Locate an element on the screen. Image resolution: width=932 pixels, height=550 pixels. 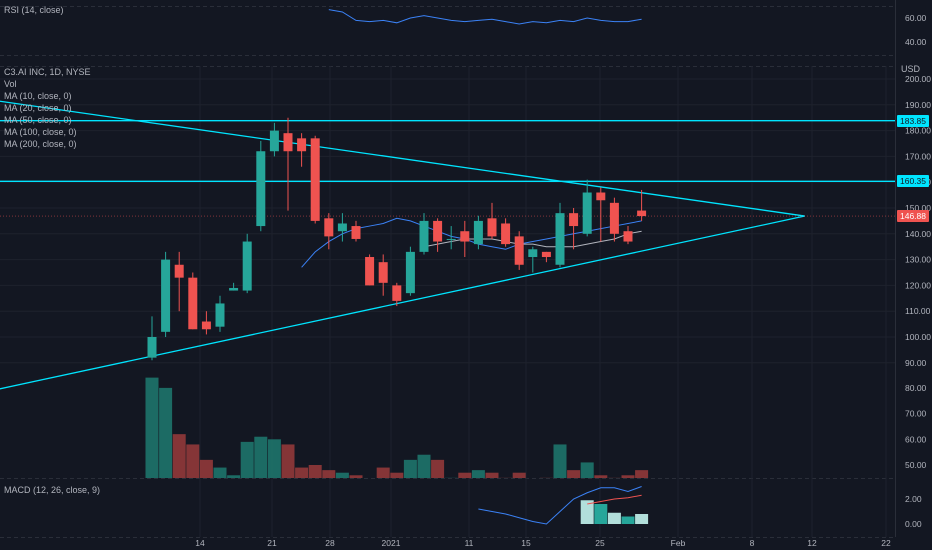
x-axis-label: 21 is located at coordinates (272, 543).